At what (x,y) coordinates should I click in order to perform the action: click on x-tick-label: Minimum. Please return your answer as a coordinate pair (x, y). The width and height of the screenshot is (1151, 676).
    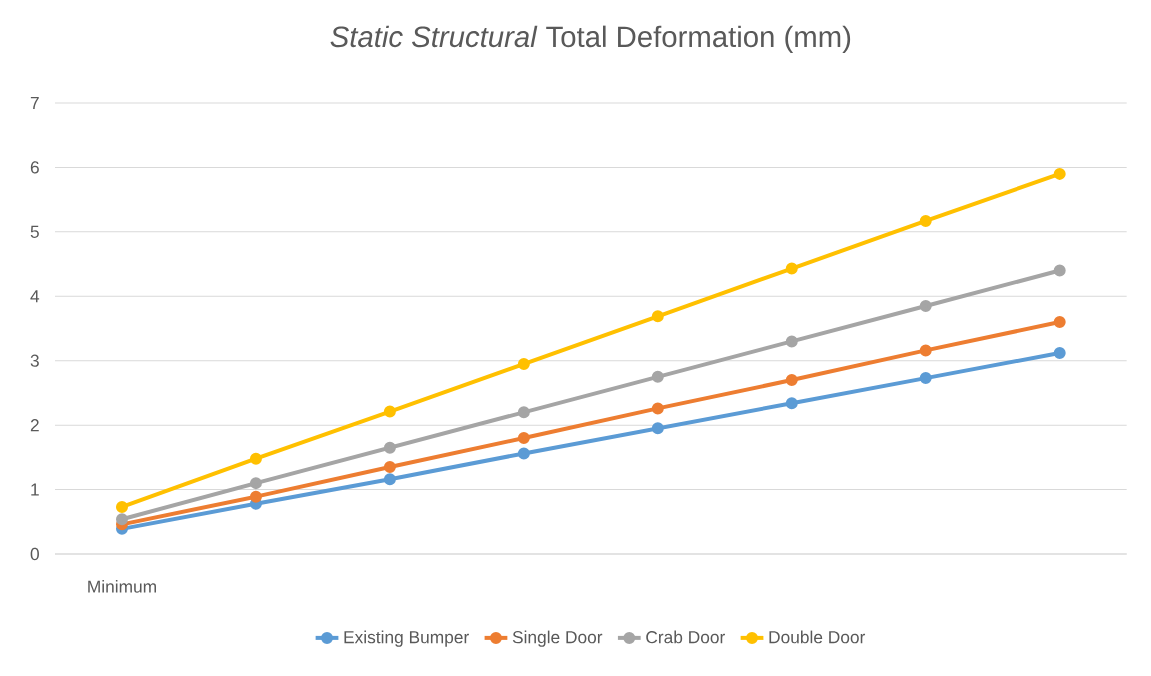
    Looking at the image, I should click on (122, 586).